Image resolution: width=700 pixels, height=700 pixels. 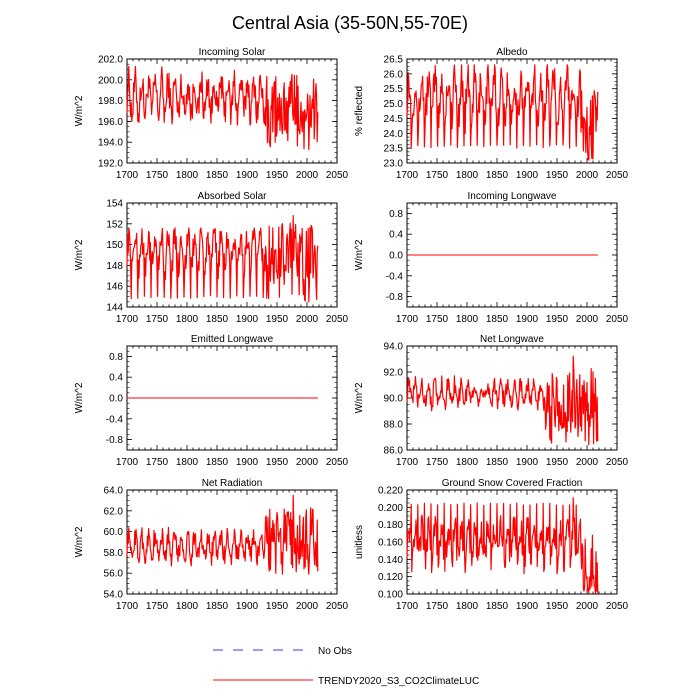 I want to click on panel-title: Net Radiation, so click(x=232, y=483).